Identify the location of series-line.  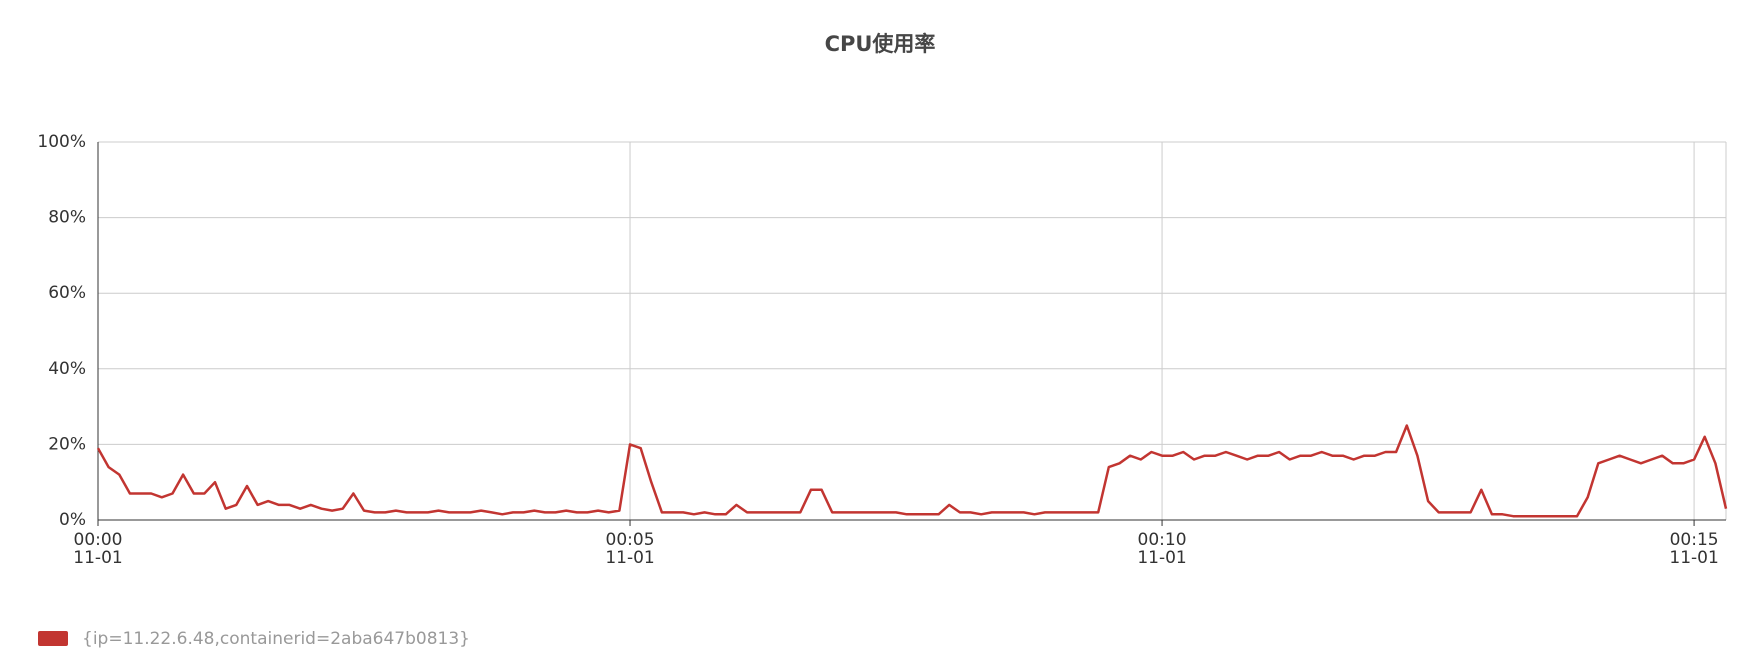
(912, 471).